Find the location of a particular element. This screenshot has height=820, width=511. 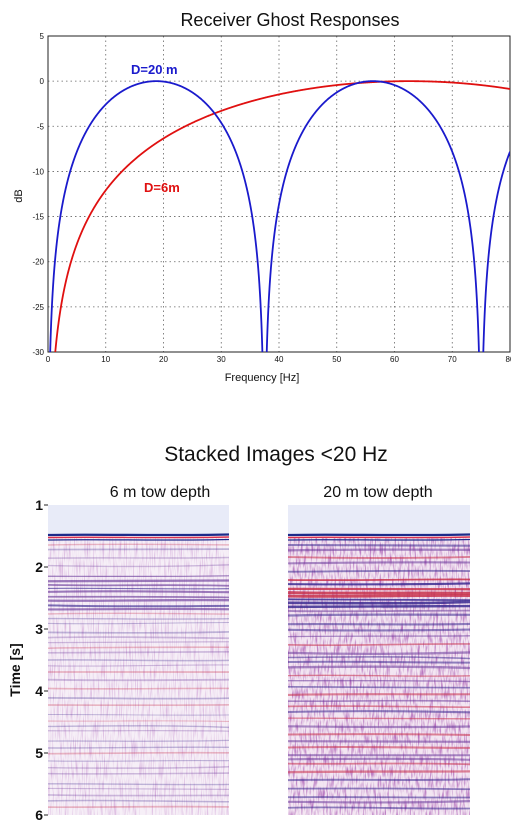

seismic-panel-6m is located at coordinates (138, 660).